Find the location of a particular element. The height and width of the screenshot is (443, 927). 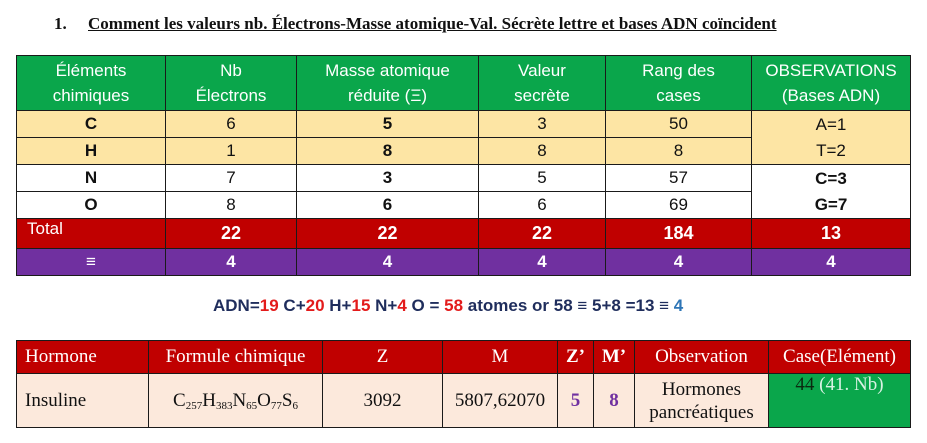

base-a: A=1 is located at coordinates (831, 124).